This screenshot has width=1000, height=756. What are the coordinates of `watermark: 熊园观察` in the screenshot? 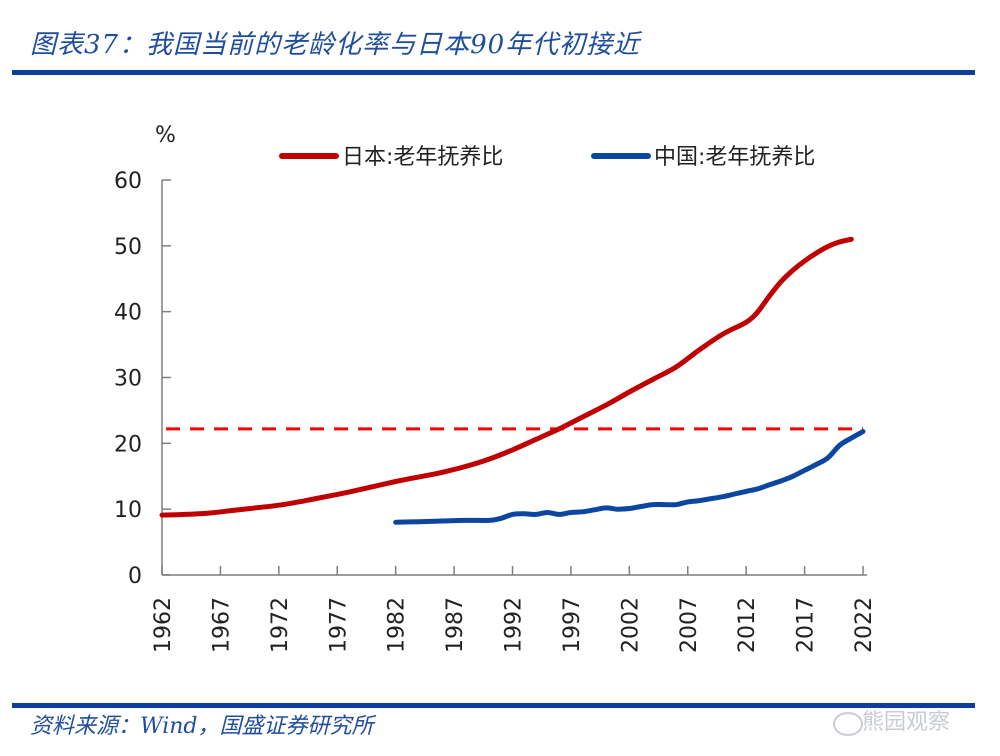 It's located at (906, 722).